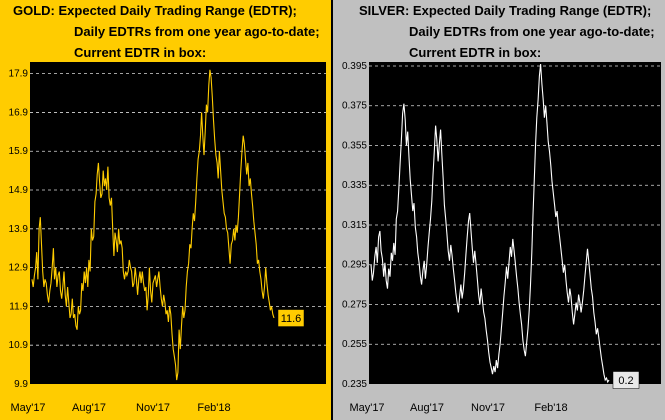 The width and height of the screenshot is (665, 420). What do you see at coordinates (197, 31) in the screenshot?
I see `gold-title-line-2: Daily EDTRs from one year ago-to-date;` at bounding box center [197, 31].